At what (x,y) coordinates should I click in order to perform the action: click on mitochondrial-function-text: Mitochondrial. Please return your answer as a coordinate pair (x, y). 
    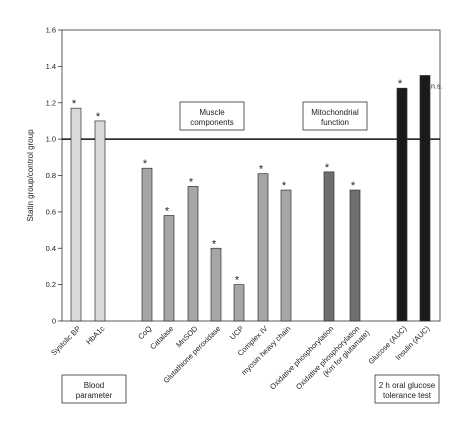
    Looking at the image, I should click on (335, 112).